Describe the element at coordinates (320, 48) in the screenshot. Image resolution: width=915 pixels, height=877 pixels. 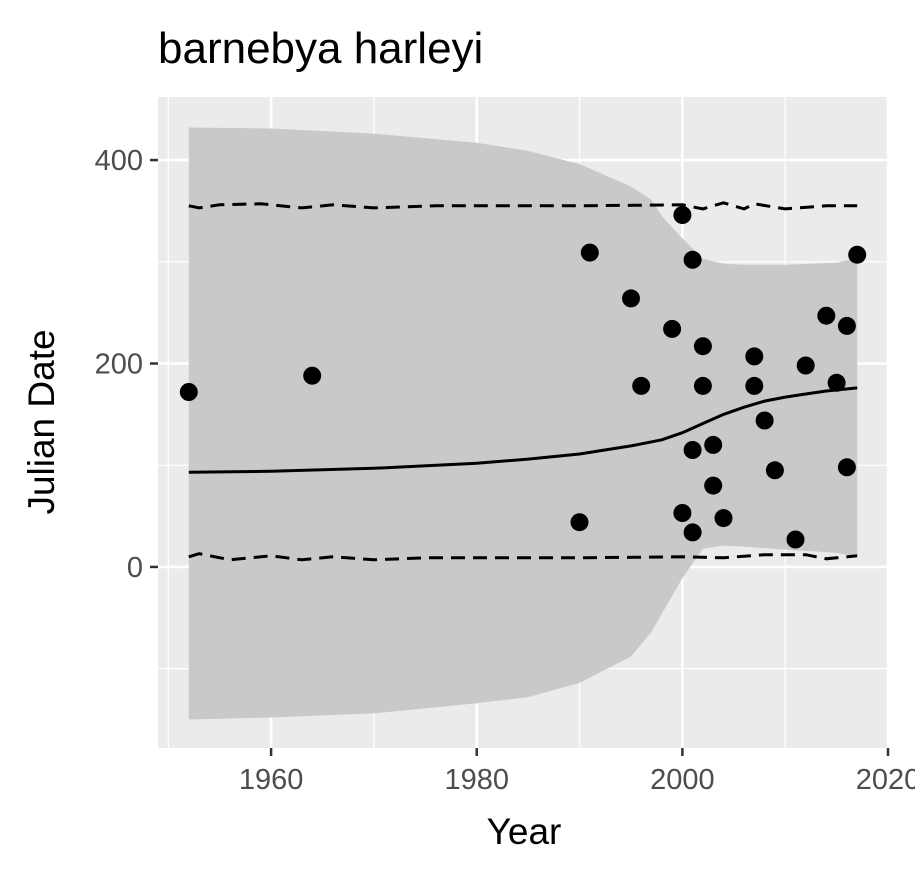
I see `chart-title: barnebya harleyi` at that location.